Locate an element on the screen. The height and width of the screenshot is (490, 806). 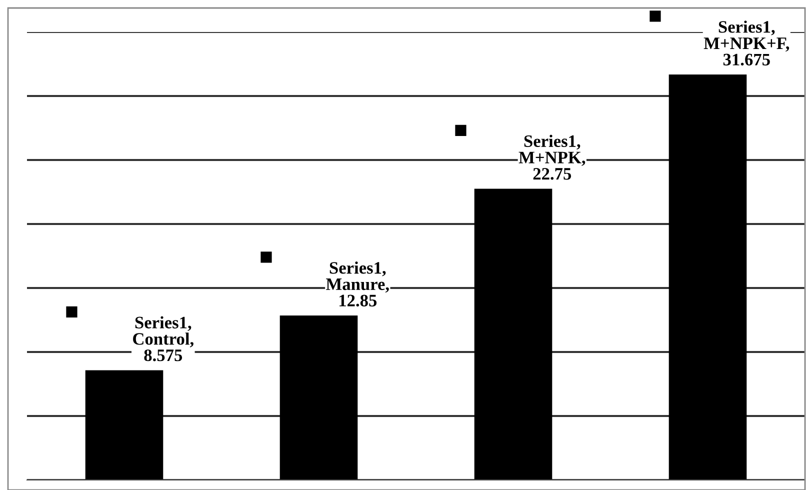
data-label: Series1, M+NPK, 22.75 is located at coordinates (552, 157).